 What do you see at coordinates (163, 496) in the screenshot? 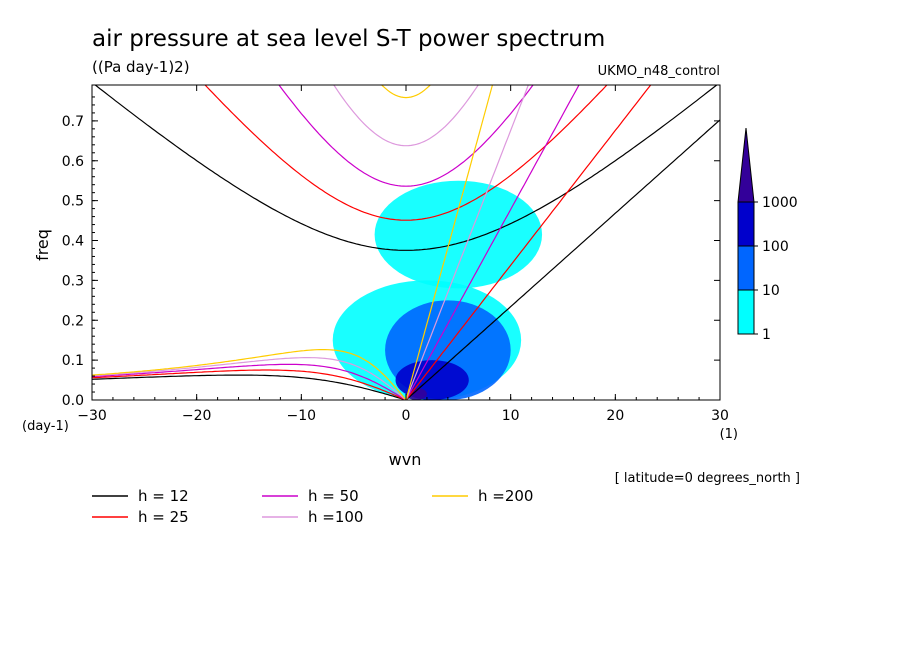
I see `legend-label: h = 12` at bounding box center [163, 496].